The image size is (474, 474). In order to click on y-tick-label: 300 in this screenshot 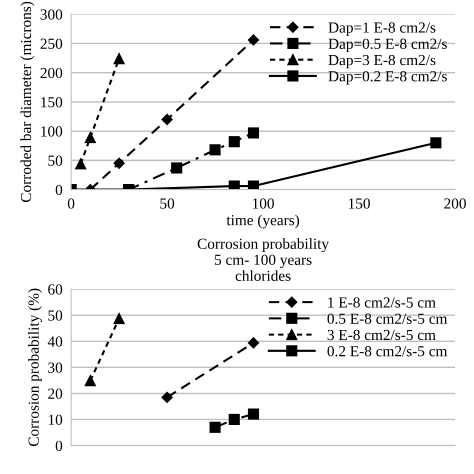, I will do `click(51, 14)`.